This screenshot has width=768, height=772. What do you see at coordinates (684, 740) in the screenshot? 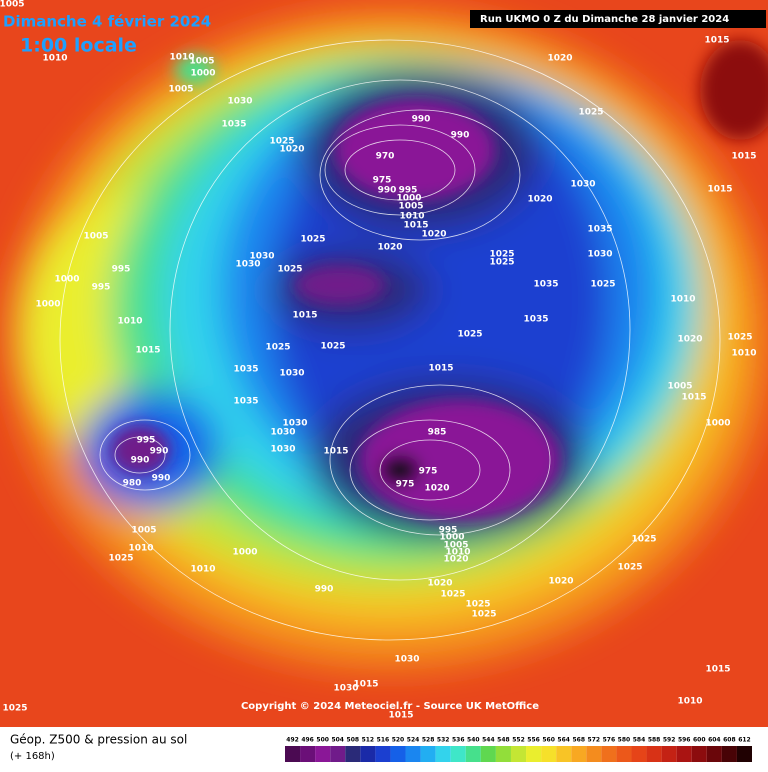
I see `colorbar-label: 596` at bounding box center [684, 740].